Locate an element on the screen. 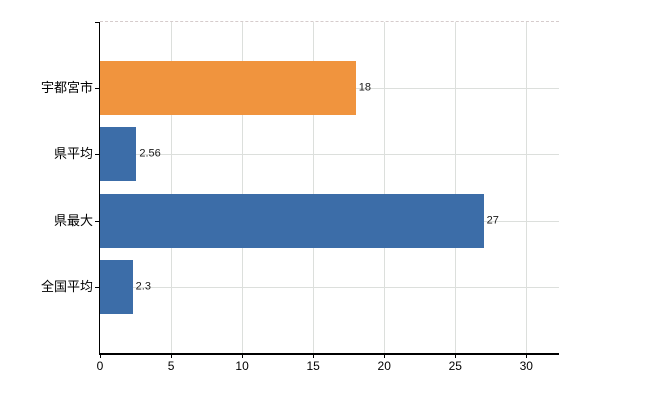  x-tick-label: 25 is located at coordinates (455, 366).